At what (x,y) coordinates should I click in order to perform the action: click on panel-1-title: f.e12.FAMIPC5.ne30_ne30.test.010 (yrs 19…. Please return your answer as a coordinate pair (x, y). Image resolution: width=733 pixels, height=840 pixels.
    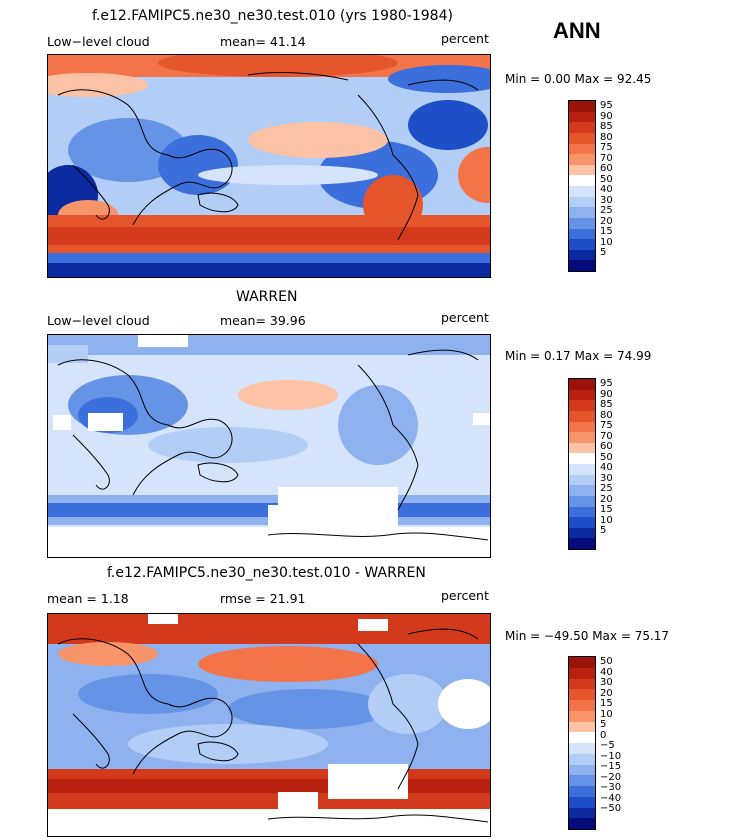
    Looking at the image, I should click on (272, 16).